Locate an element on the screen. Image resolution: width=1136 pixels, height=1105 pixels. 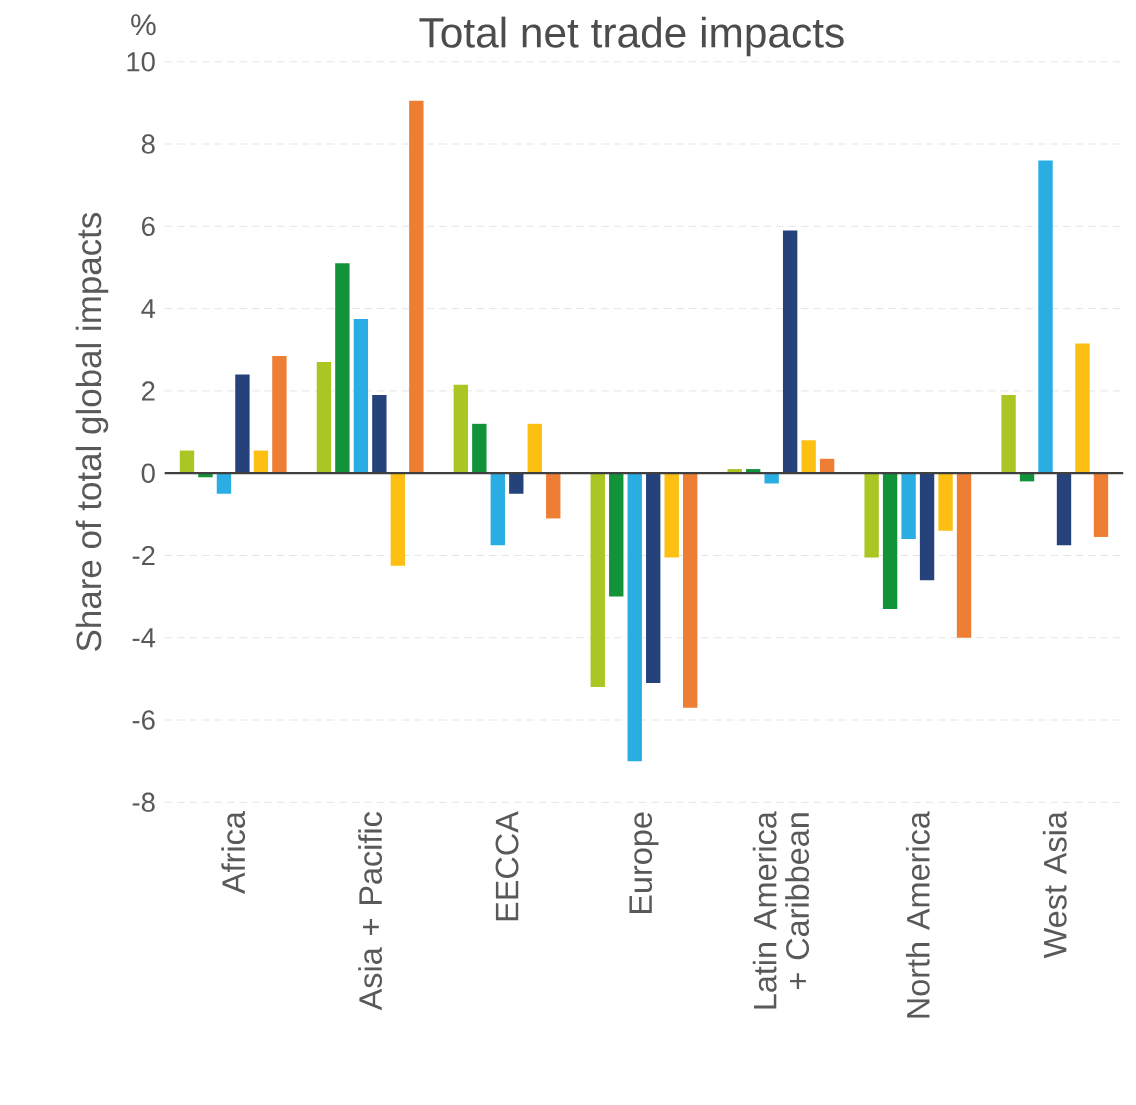
y-axis-title: Share of total global impacts is located at coordinates (92, 432).